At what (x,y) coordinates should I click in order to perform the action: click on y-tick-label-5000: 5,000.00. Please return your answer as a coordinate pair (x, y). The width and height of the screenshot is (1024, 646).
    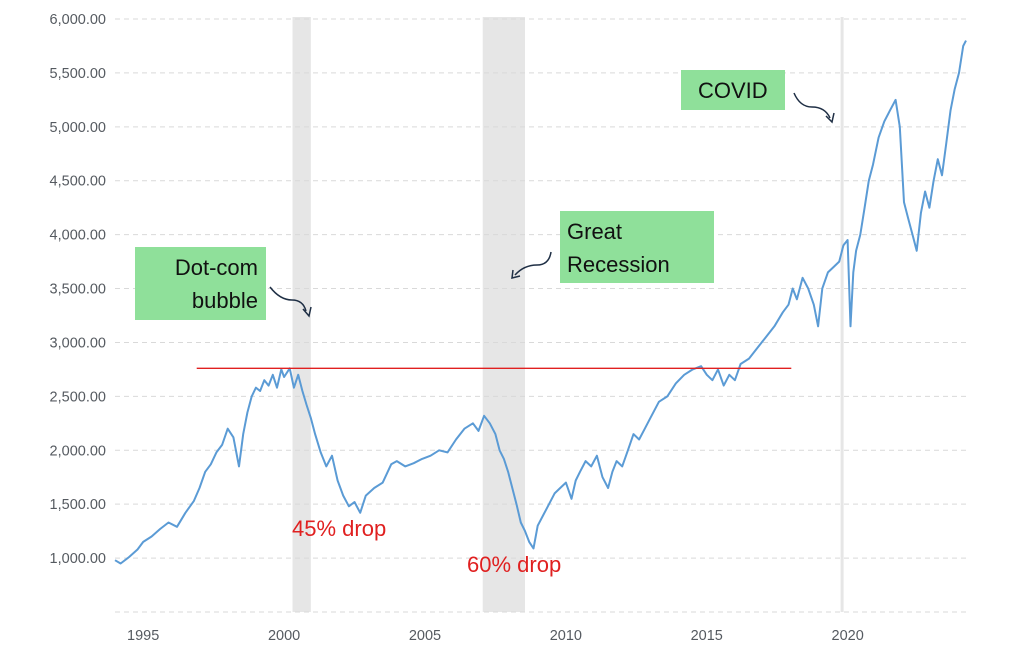
    Looking at the image, I should click on (78, 128).